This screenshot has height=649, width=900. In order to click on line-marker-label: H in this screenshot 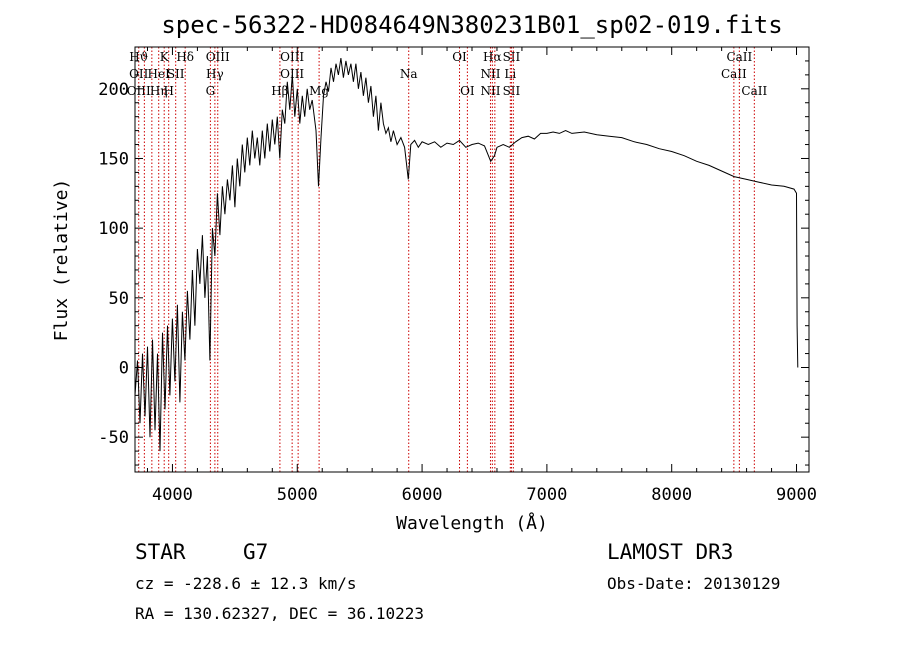, I will do `click(168, 91)`.